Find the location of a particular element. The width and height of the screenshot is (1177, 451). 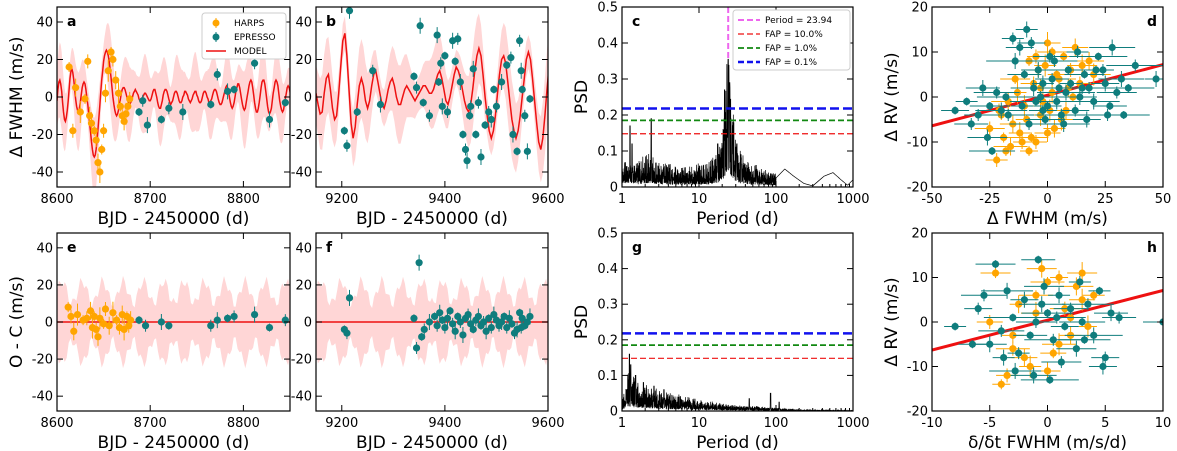

panel-label: d is located at coordinates (1152, 22).